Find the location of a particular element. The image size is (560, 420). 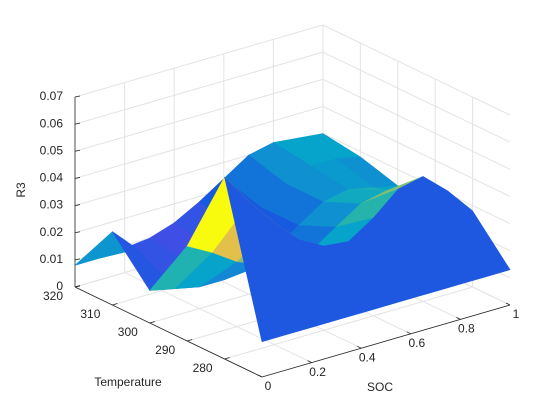

x-tick-label: 0.8 is located at coordinates (466, 329).